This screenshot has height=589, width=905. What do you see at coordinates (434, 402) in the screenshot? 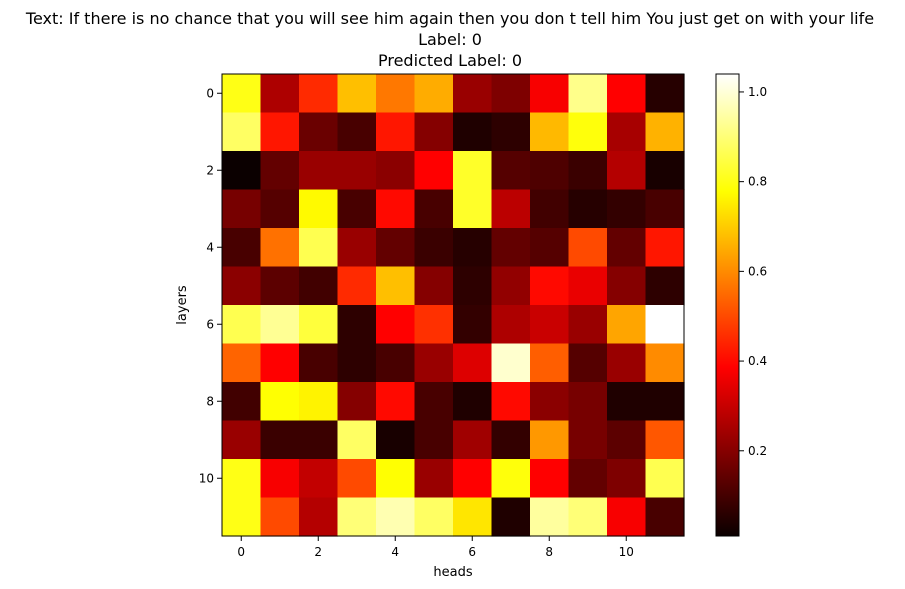
I see `heatmap-cell-r8-c5` at bounding box center [434, 402].